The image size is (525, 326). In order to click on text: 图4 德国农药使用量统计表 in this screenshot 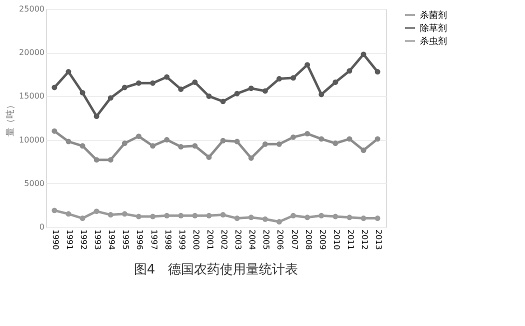, I will do `click(216, 270)`.